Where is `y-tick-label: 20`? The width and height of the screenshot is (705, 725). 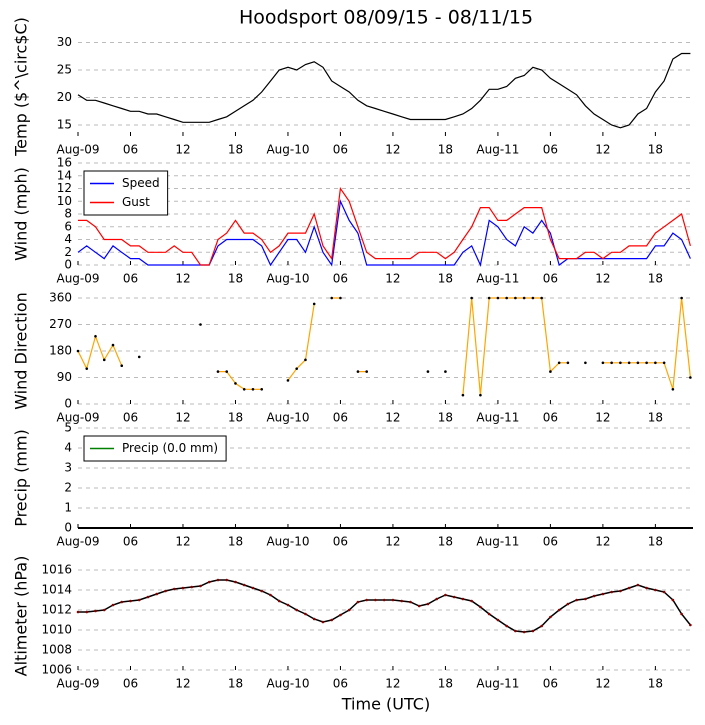 y-tick-label: 20 is located at coordinates (64, 97).